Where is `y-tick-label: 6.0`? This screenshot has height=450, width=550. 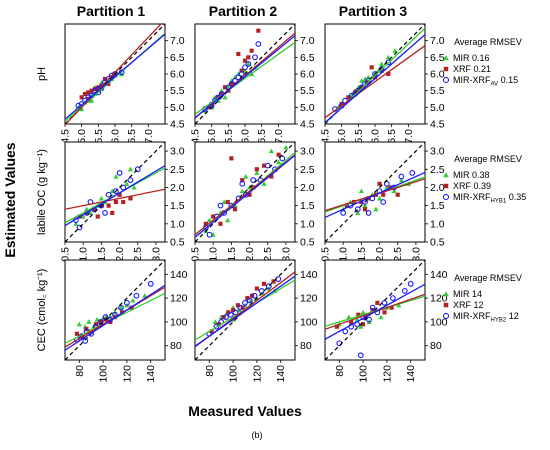
y-tick-label: 6.0 is located at coordinates (177, 75).